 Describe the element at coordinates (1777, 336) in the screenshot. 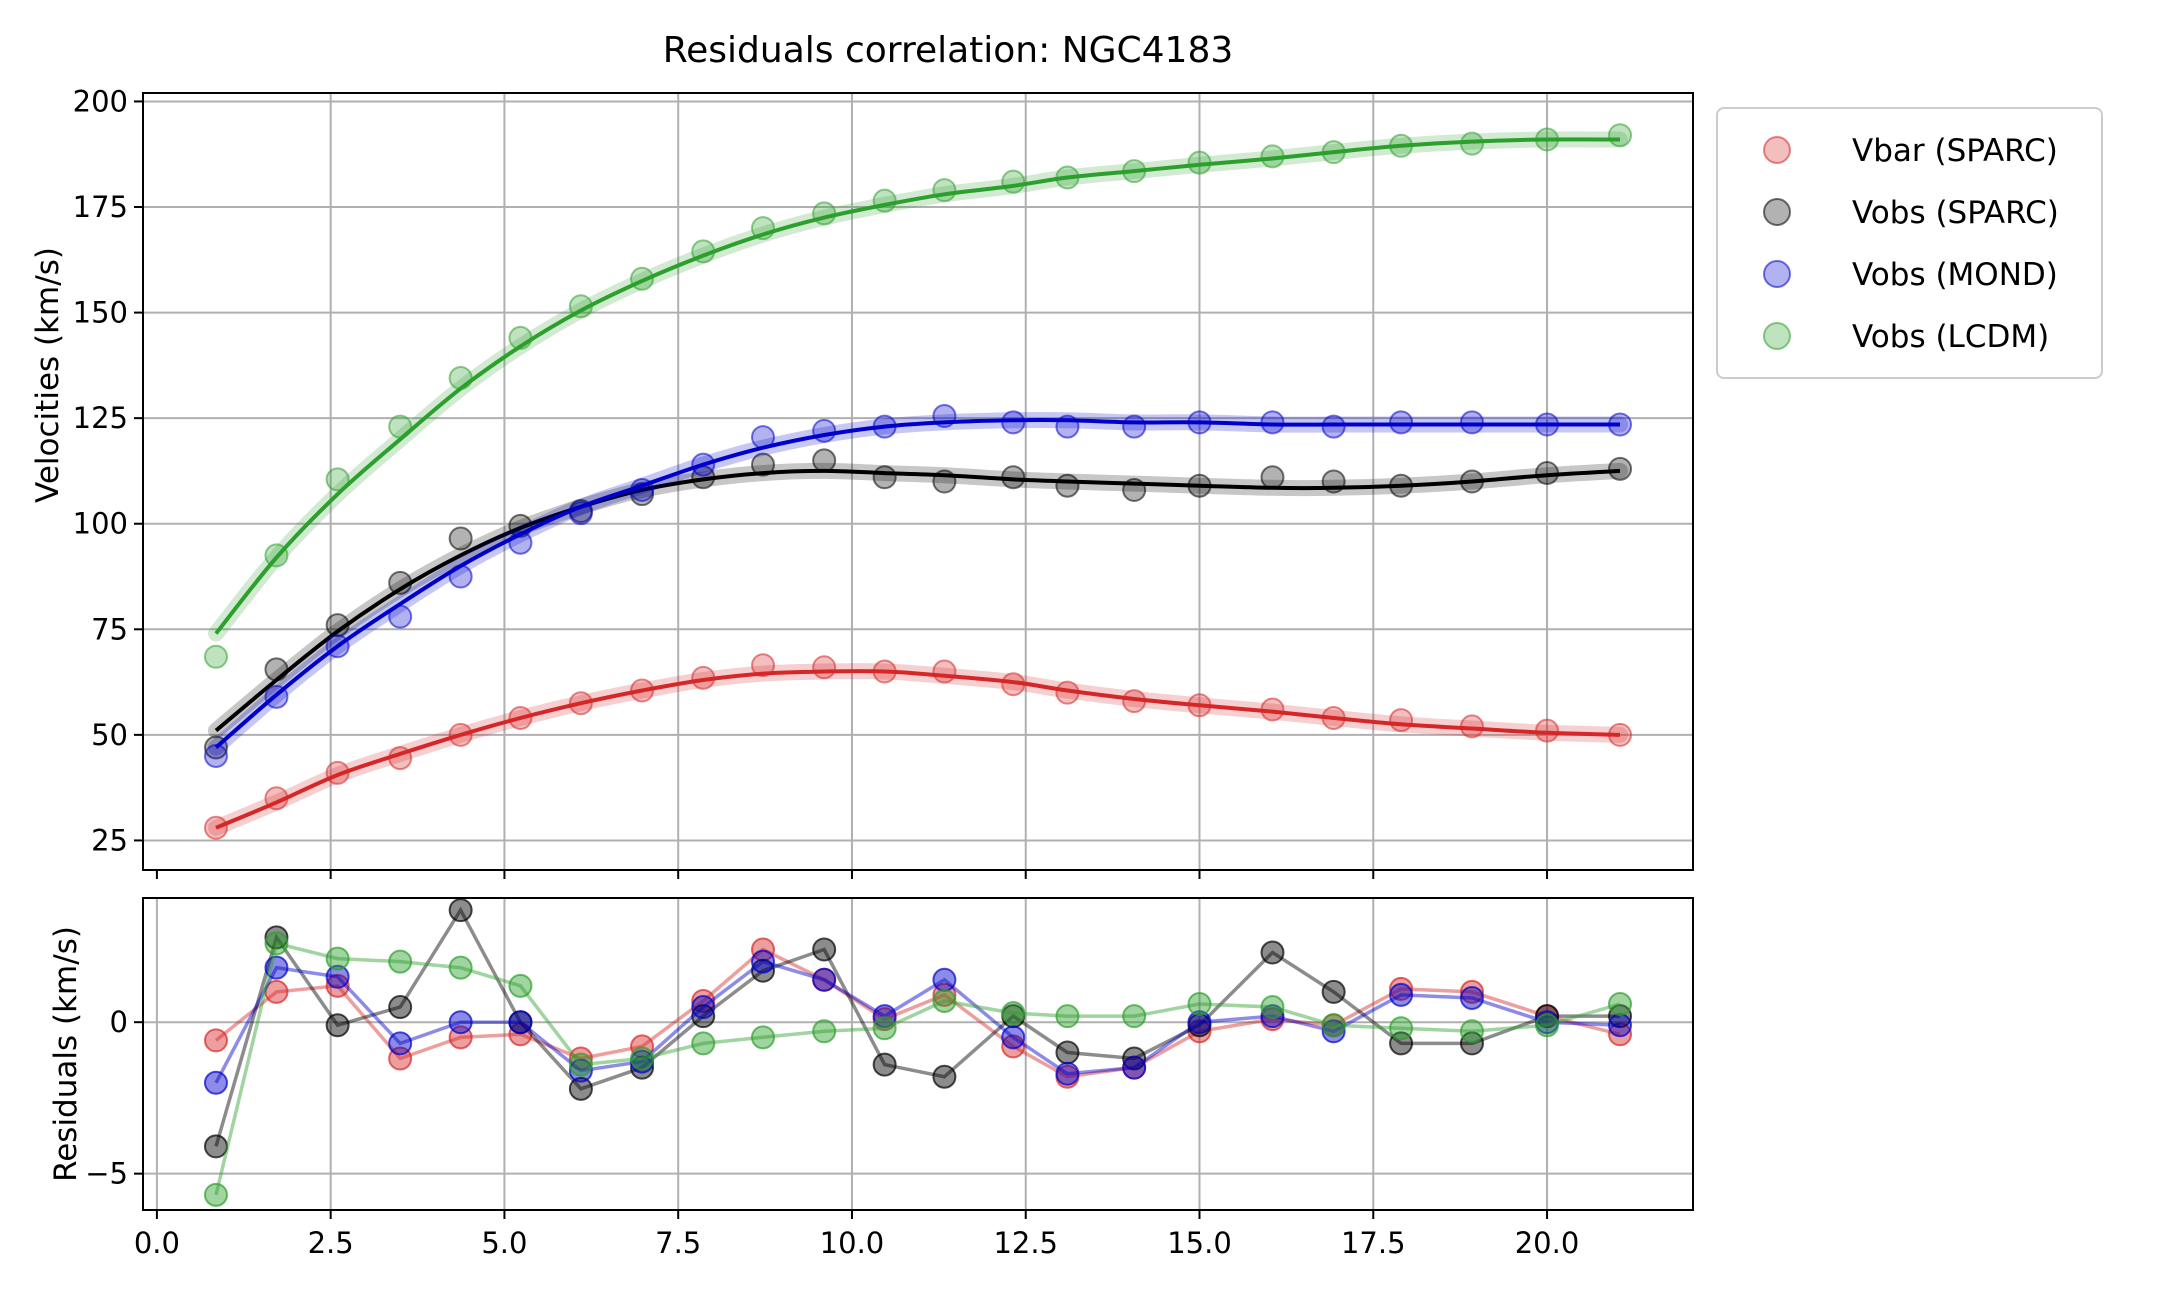

I see `legend-marker-vobs-lcdm` at that location.